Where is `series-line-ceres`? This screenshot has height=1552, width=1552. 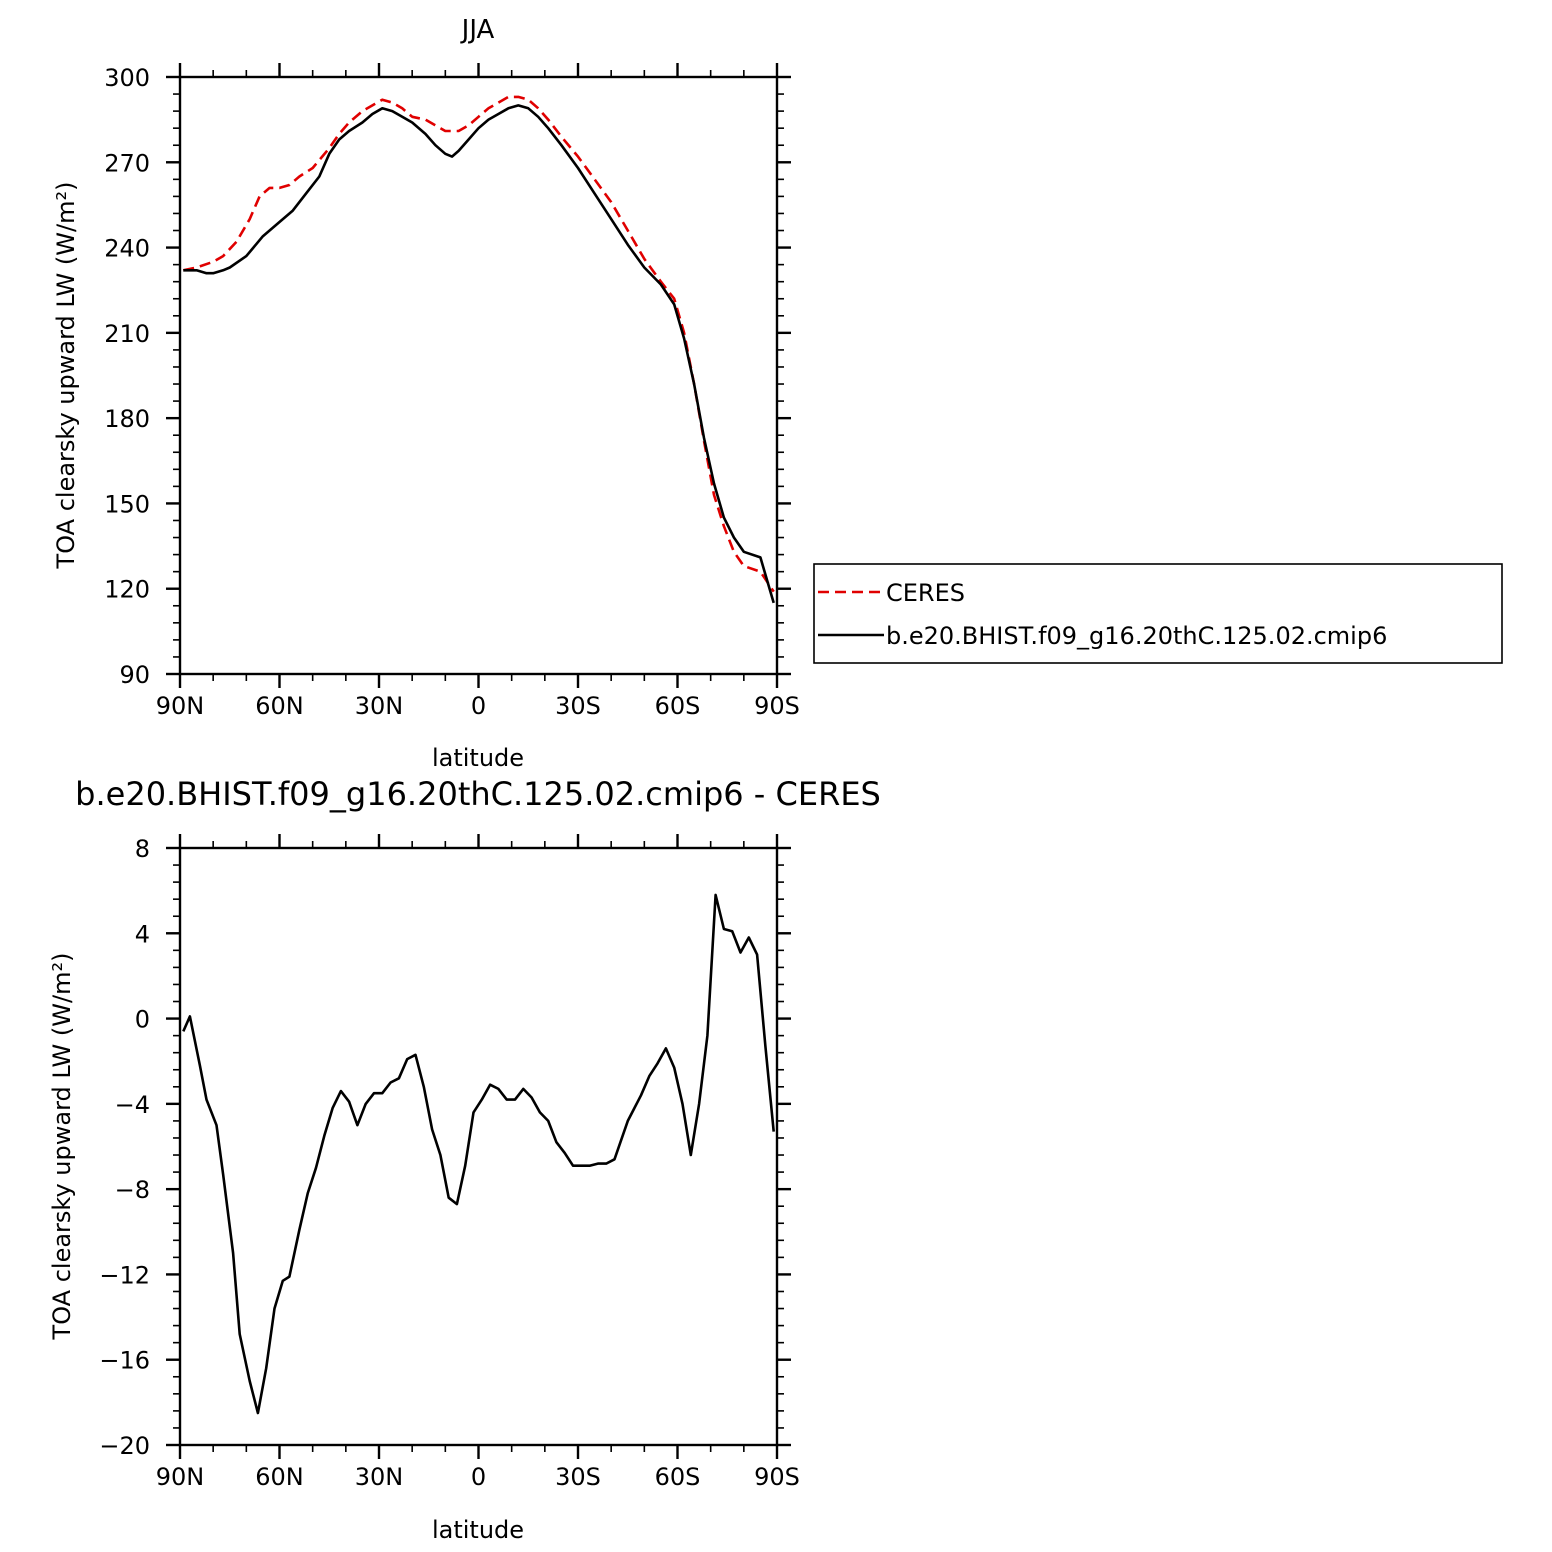 series-line-ceres is located at coordinates (479, 344).